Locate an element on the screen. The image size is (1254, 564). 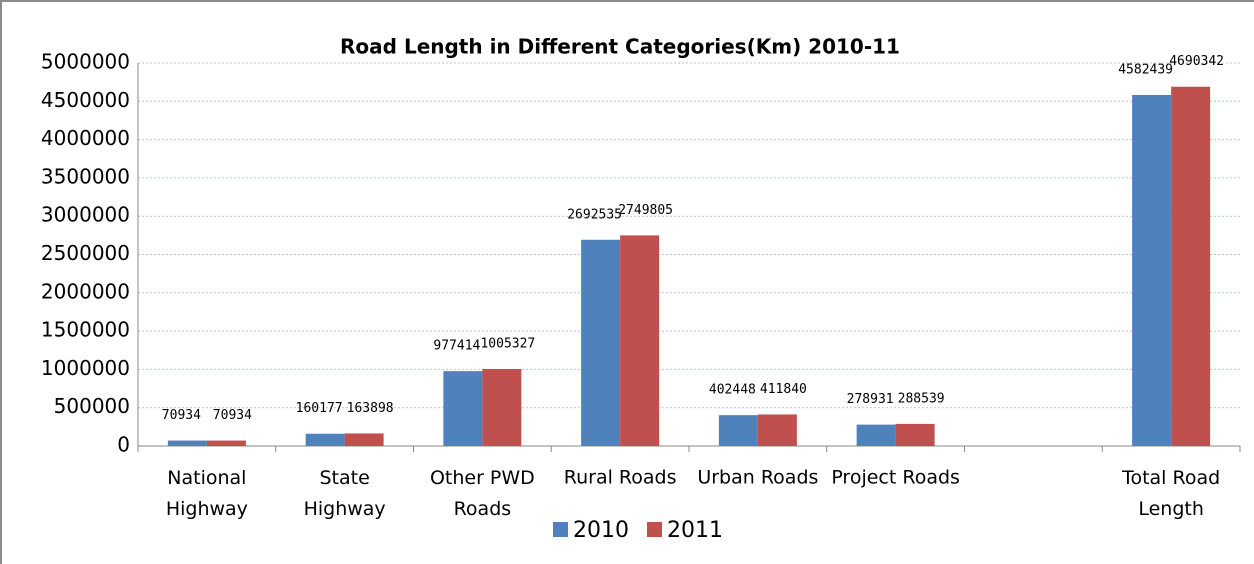
value-label: 411840 is located at coordinates (783, 389).